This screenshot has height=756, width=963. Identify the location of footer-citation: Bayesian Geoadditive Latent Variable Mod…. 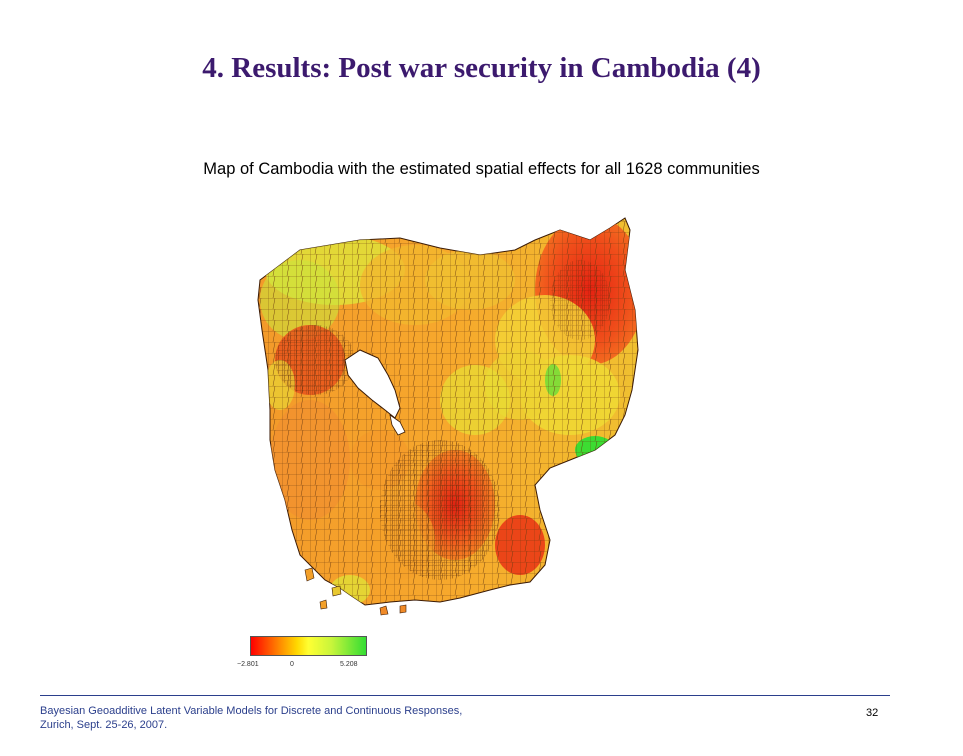
(320, 718).